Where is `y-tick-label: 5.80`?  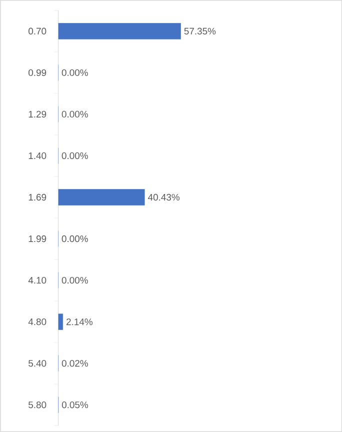 y-tick-label: 5.80 is located at coordinates (37, 405).